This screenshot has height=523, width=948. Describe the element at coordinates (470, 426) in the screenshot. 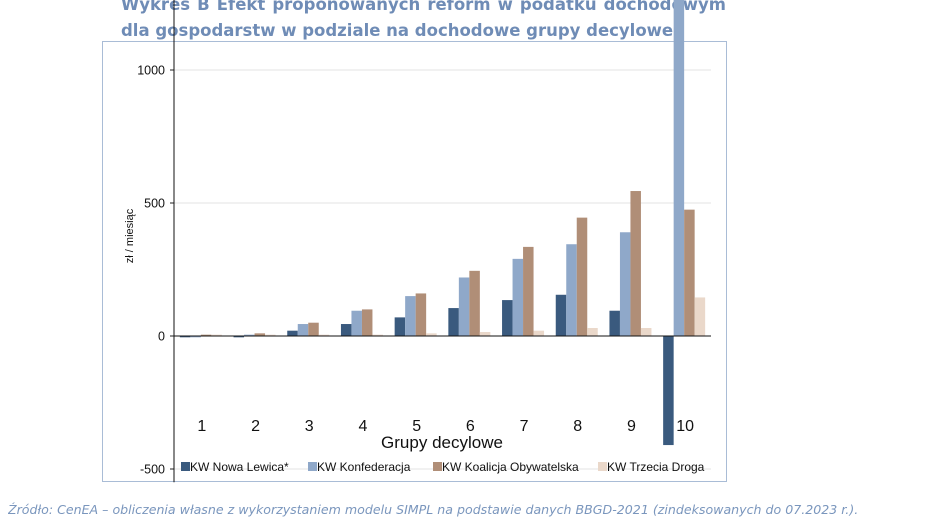

I see `x-tick-label: 6` at that location.